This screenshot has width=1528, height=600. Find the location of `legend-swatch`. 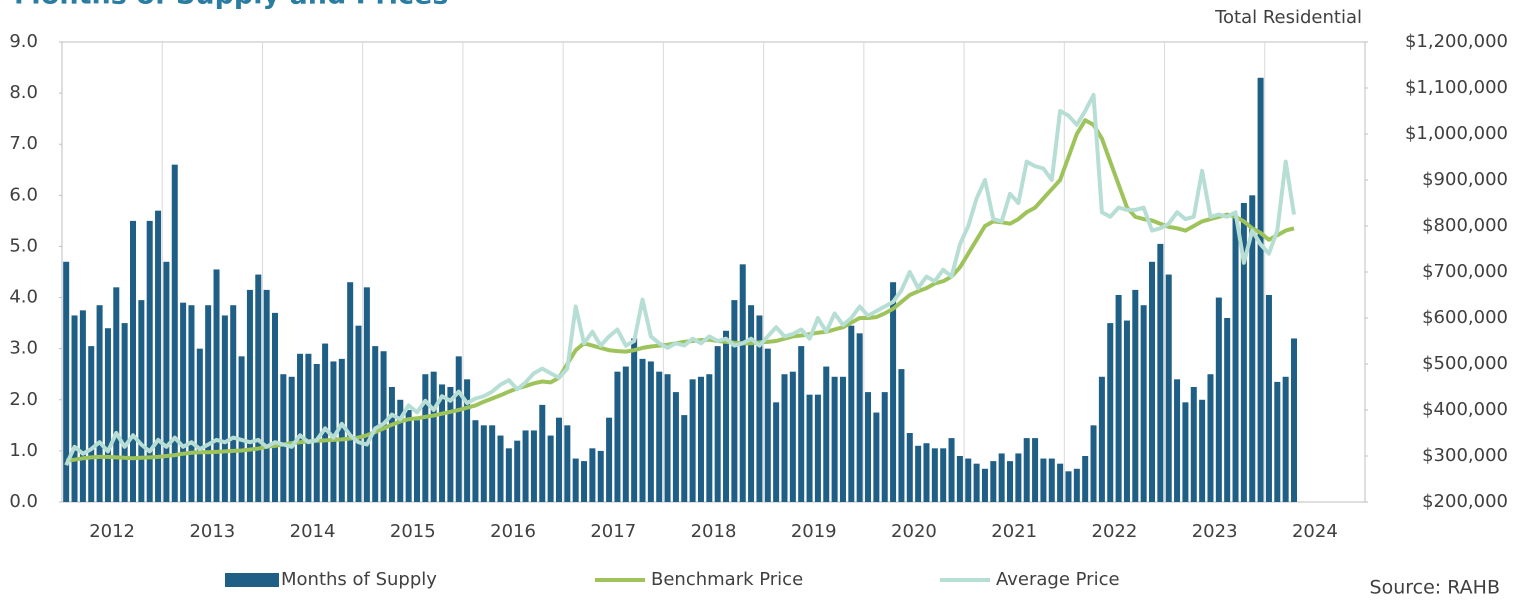

legend-swatch is located at coordinates (252, 580).